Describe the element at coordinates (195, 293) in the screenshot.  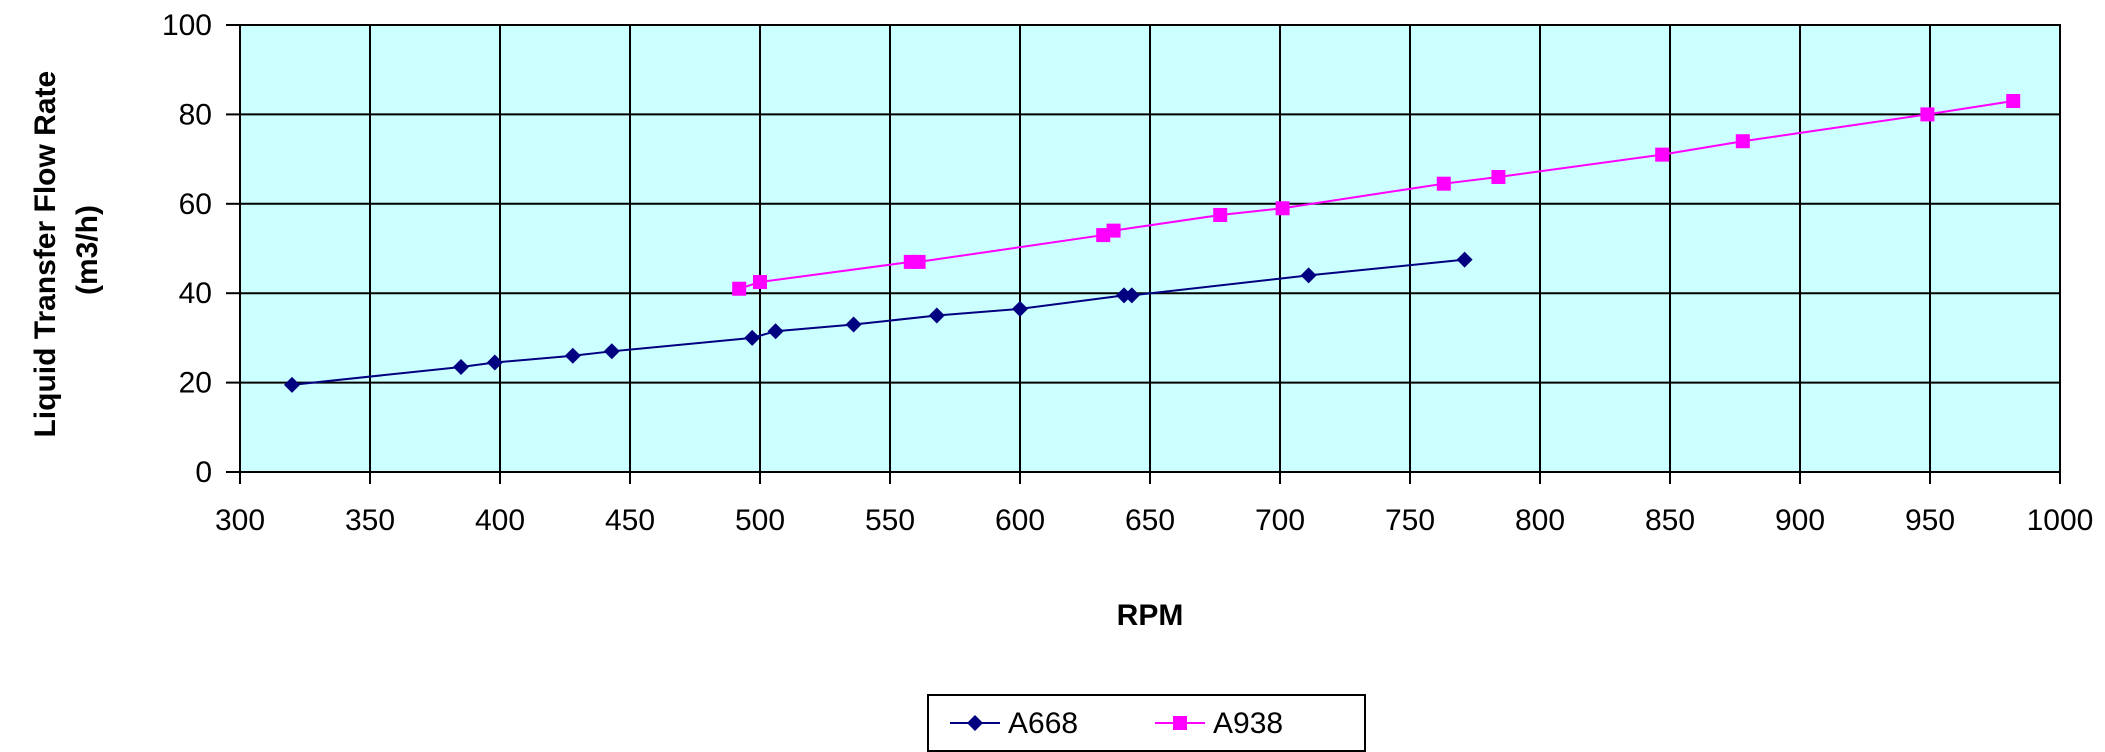
I see `y-tick-label: 40` at that location.